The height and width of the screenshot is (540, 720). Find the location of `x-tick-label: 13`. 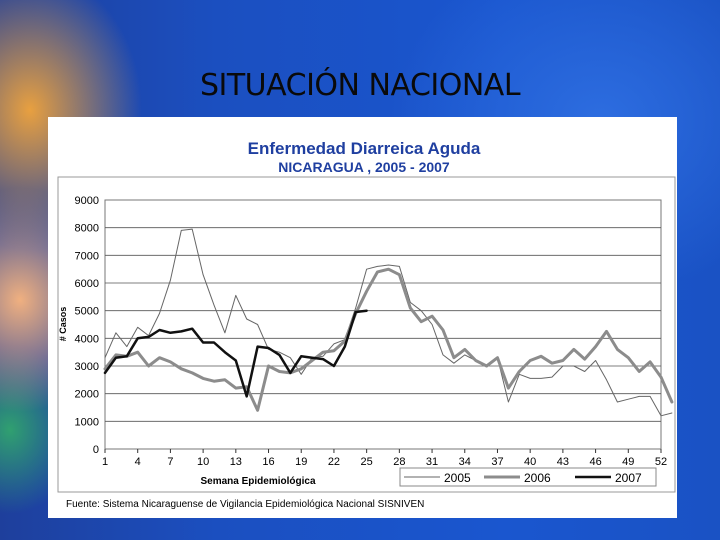

x-tick-label: 13 is located at coordinates (236, 462).